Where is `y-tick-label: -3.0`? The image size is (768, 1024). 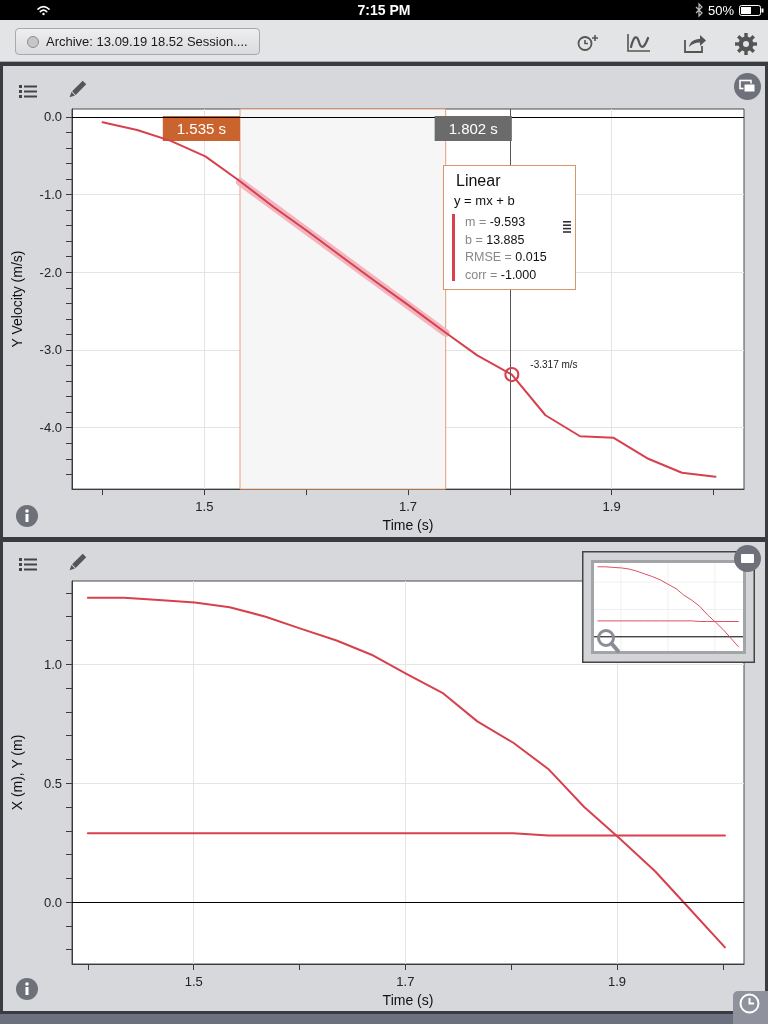
y-tick-label: -3.0 is located at coordinates (50, 350).